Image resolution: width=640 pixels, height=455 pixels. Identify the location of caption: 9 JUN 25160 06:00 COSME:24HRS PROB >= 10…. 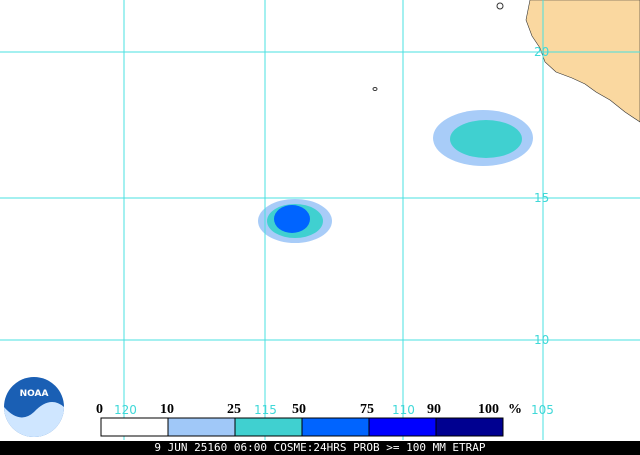
(320, 447).